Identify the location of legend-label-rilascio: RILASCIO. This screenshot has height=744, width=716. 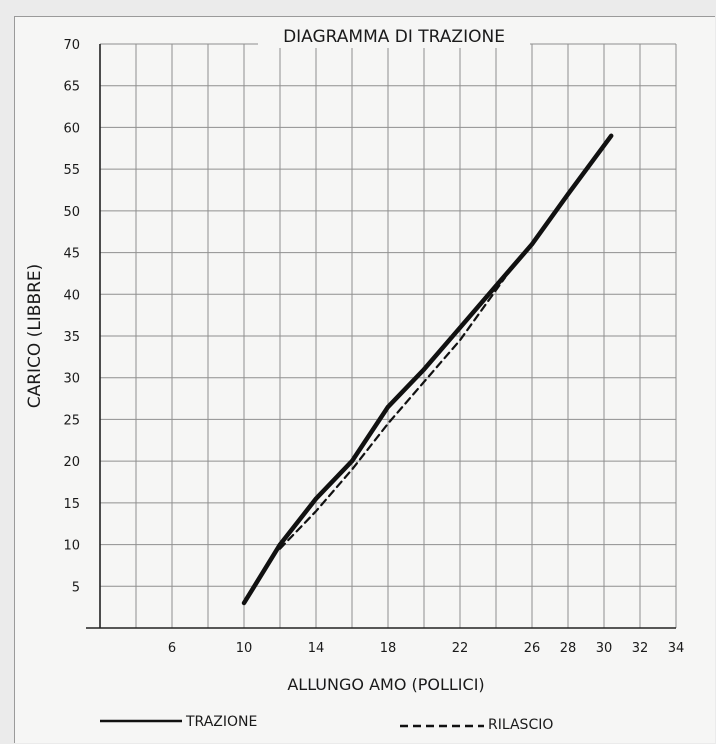
(520, 725).